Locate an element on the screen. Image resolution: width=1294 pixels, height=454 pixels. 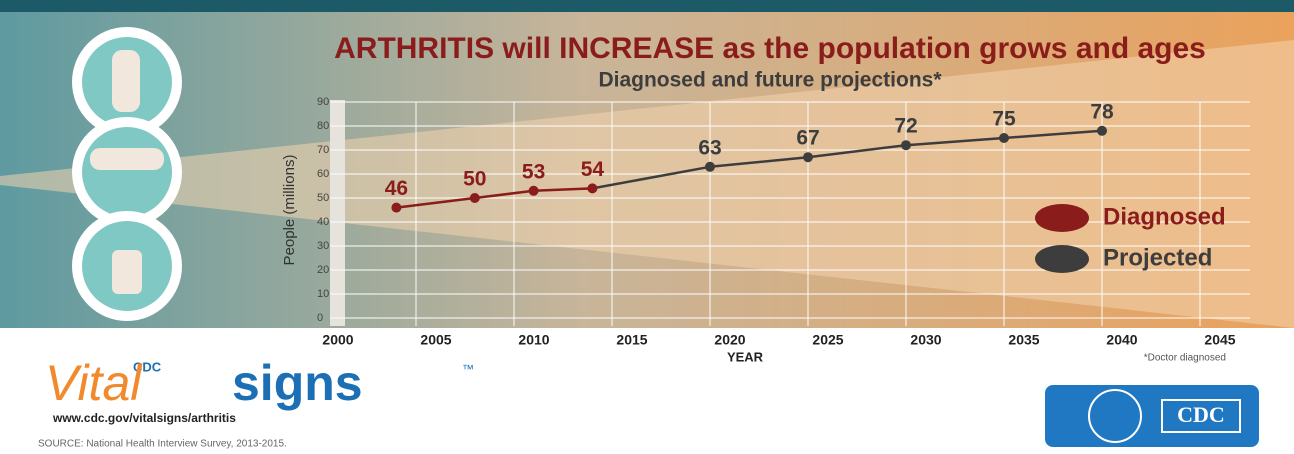
y-tick-label: 0 is located at coordinates (320, 318).